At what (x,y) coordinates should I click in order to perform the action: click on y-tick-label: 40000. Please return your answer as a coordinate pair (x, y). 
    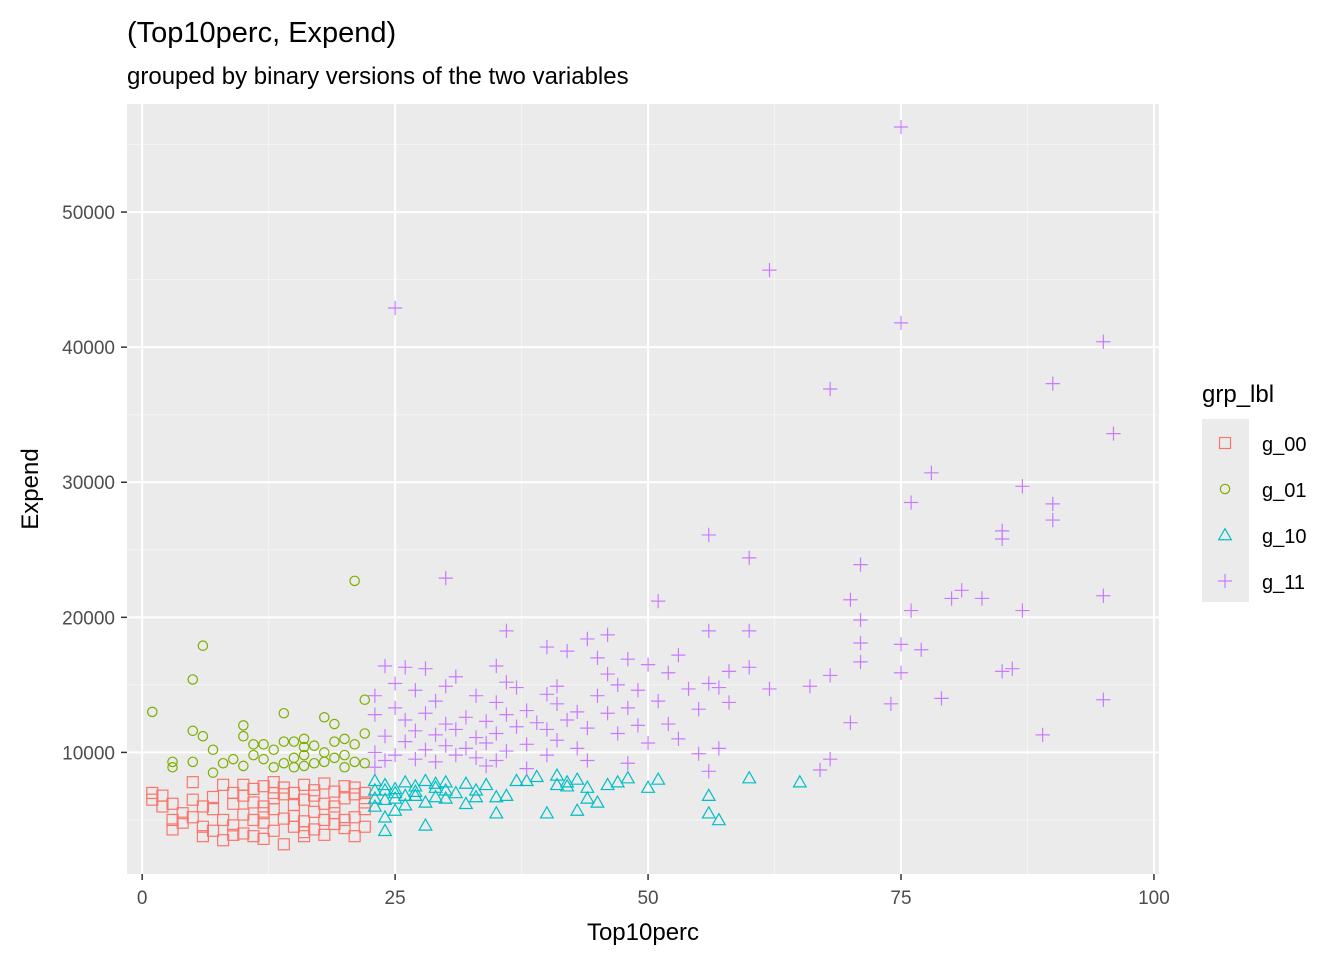
    Looking at the image, I should click on (88, 348).